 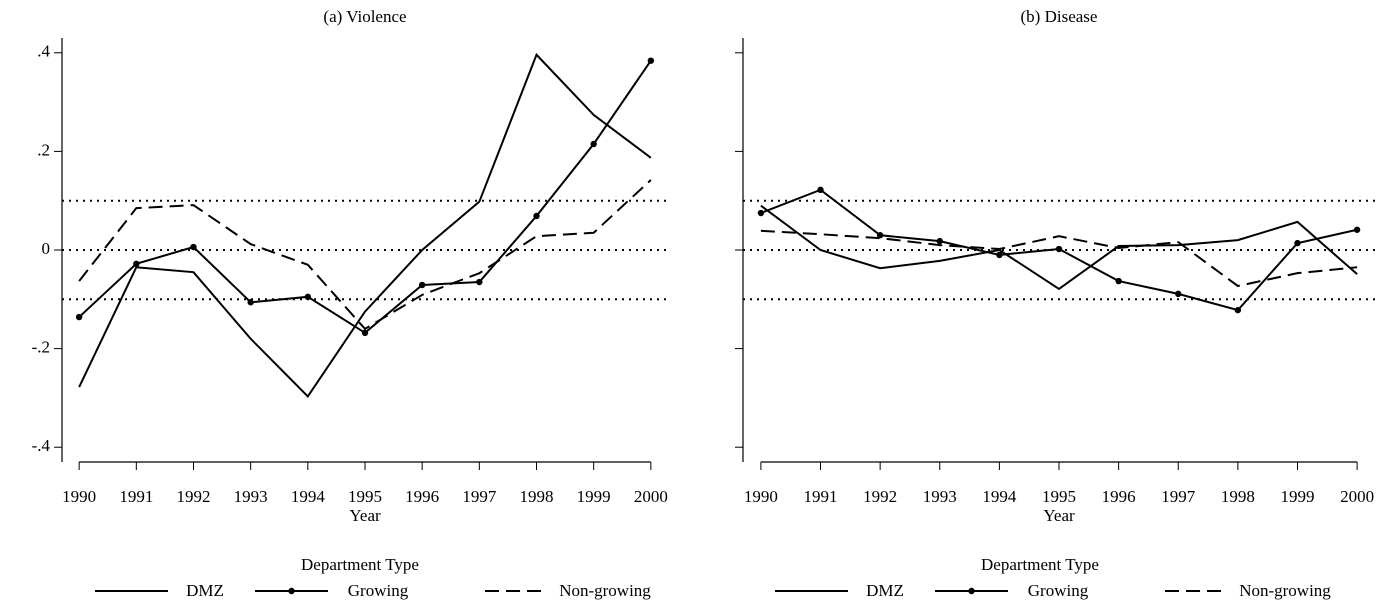 I want to click on y-tick-label: .4, so click(x=43, y=51).